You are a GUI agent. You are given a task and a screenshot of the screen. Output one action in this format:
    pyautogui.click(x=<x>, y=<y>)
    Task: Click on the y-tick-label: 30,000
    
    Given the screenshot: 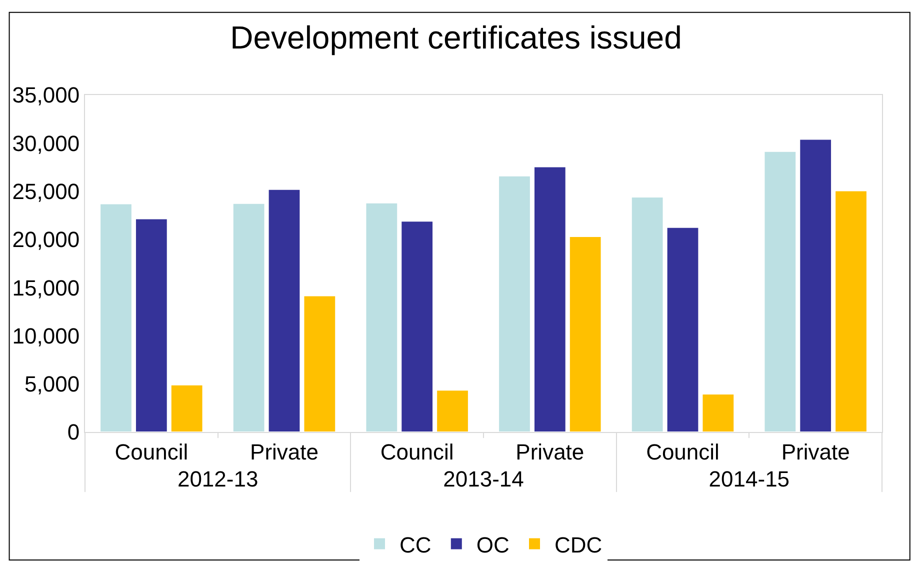 What is the action you would take?
    pyautogui.click(x=46, y=143)
    